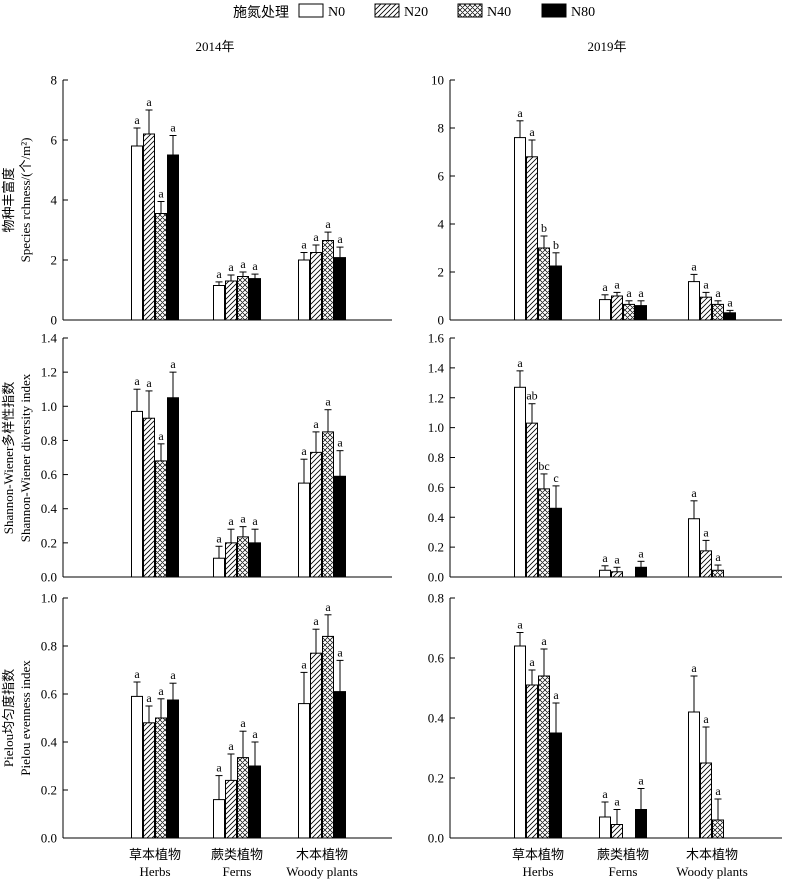 This screenshot has height=881, width=800. What do you see at coordinates (311, 10) in the screenshot?
I see `legend-swatch-n0` at bounding box center [311, 10].